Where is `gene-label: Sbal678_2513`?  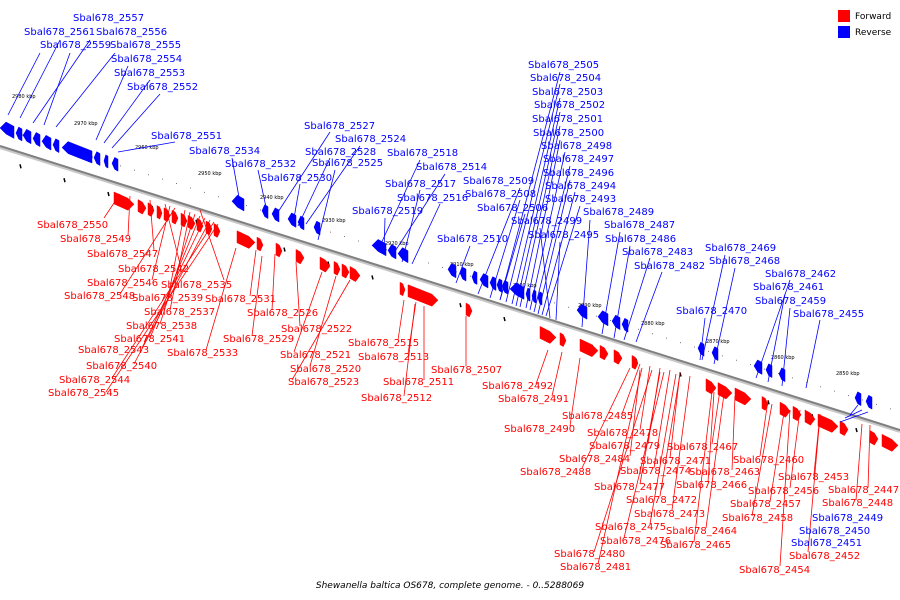 gene-label: Sbal678_2513 is located at coordinates (393, 357).